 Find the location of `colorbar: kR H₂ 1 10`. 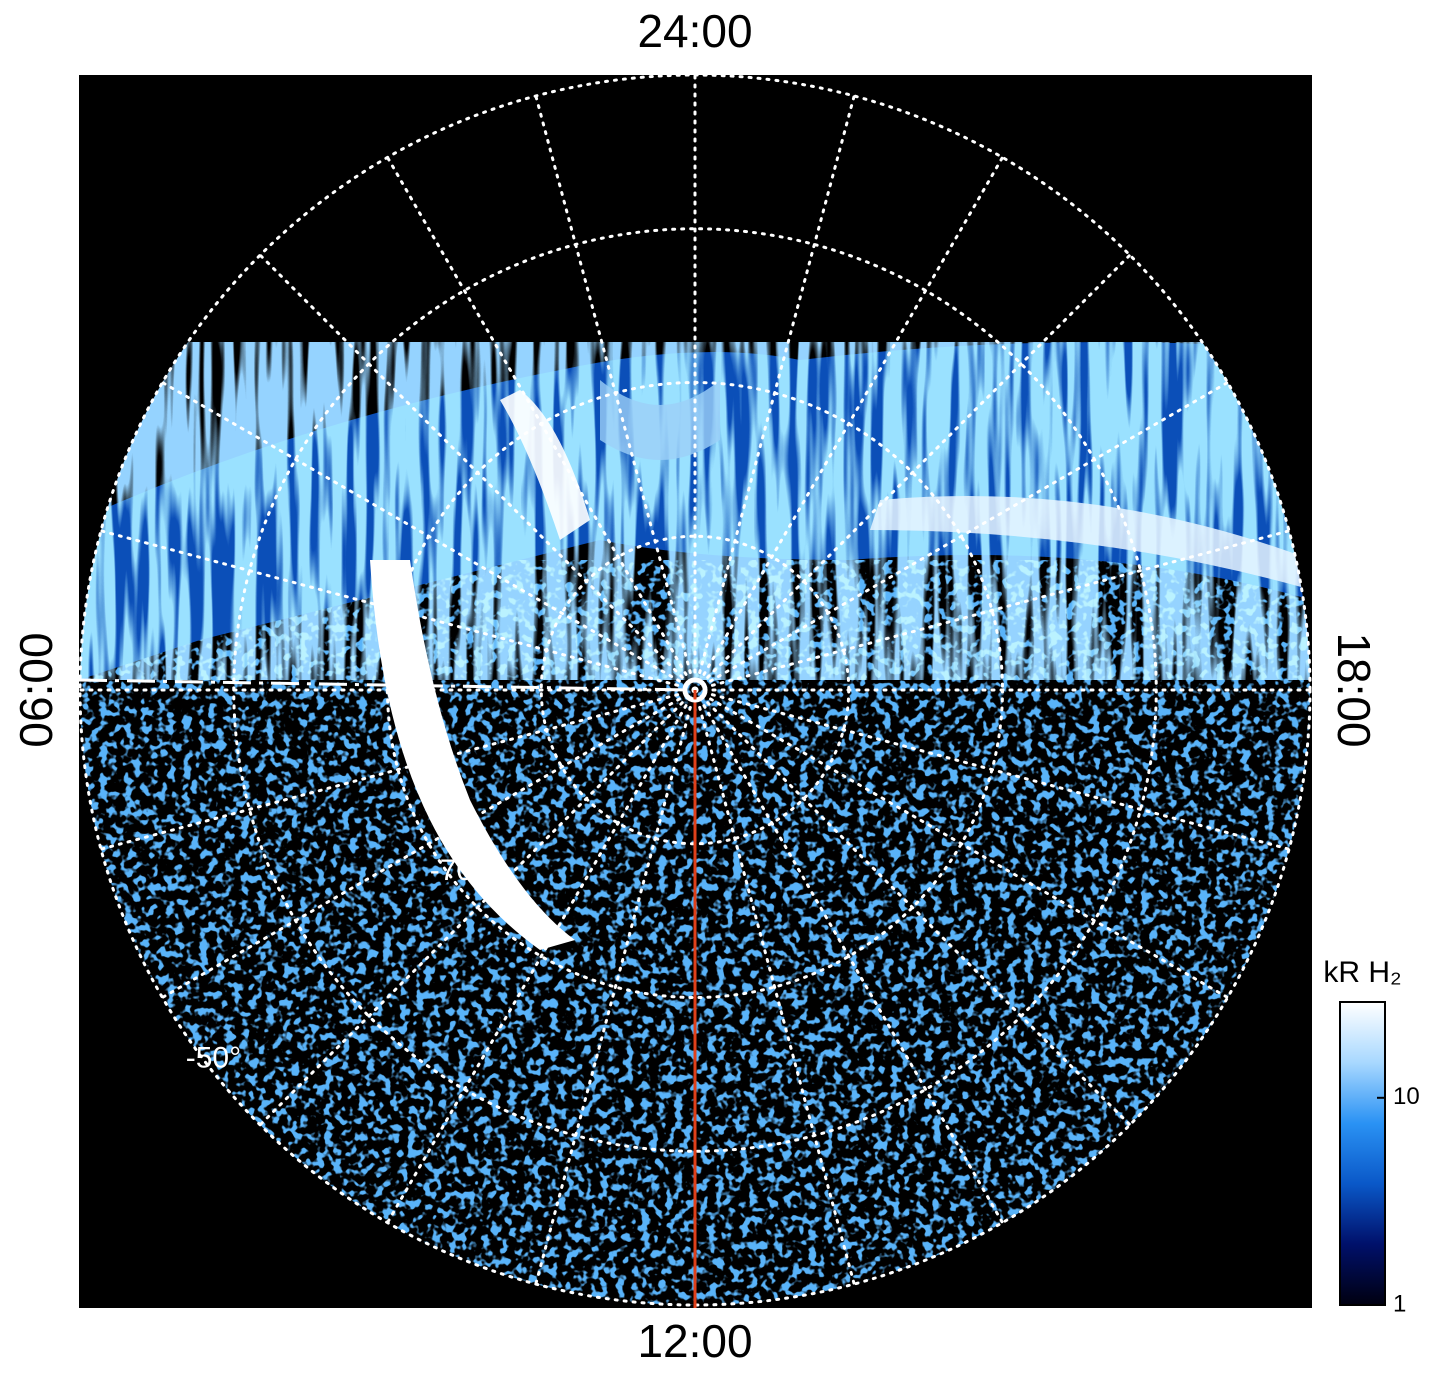

colorbar: kR H₂ 1 10 is located at coordinates (1371, 1136).